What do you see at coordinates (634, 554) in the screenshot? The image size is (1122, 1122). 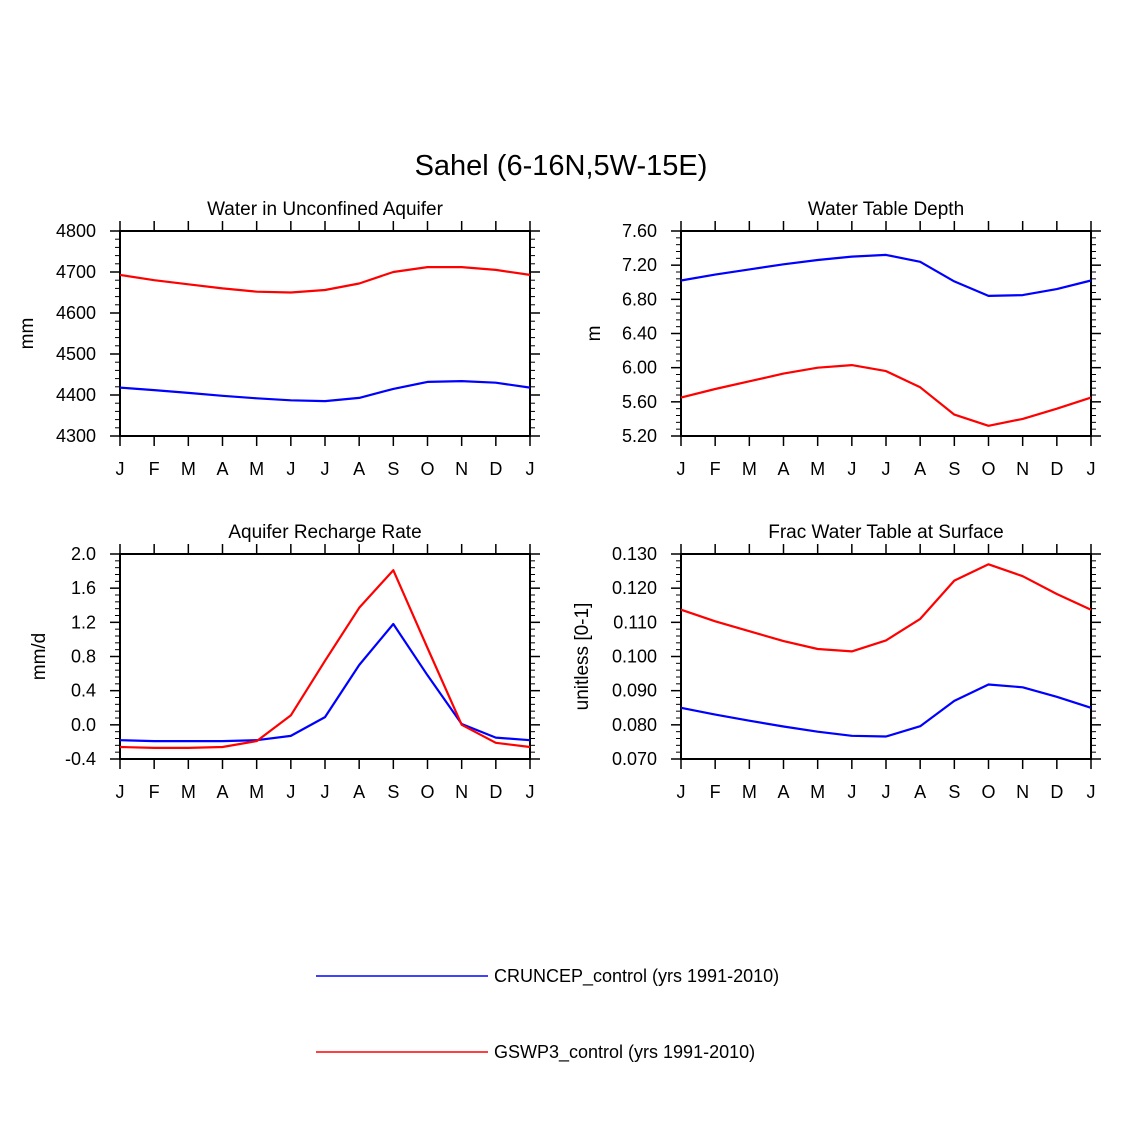 I see `y-tick-label: 0.130` at bounding box center [634, 554].